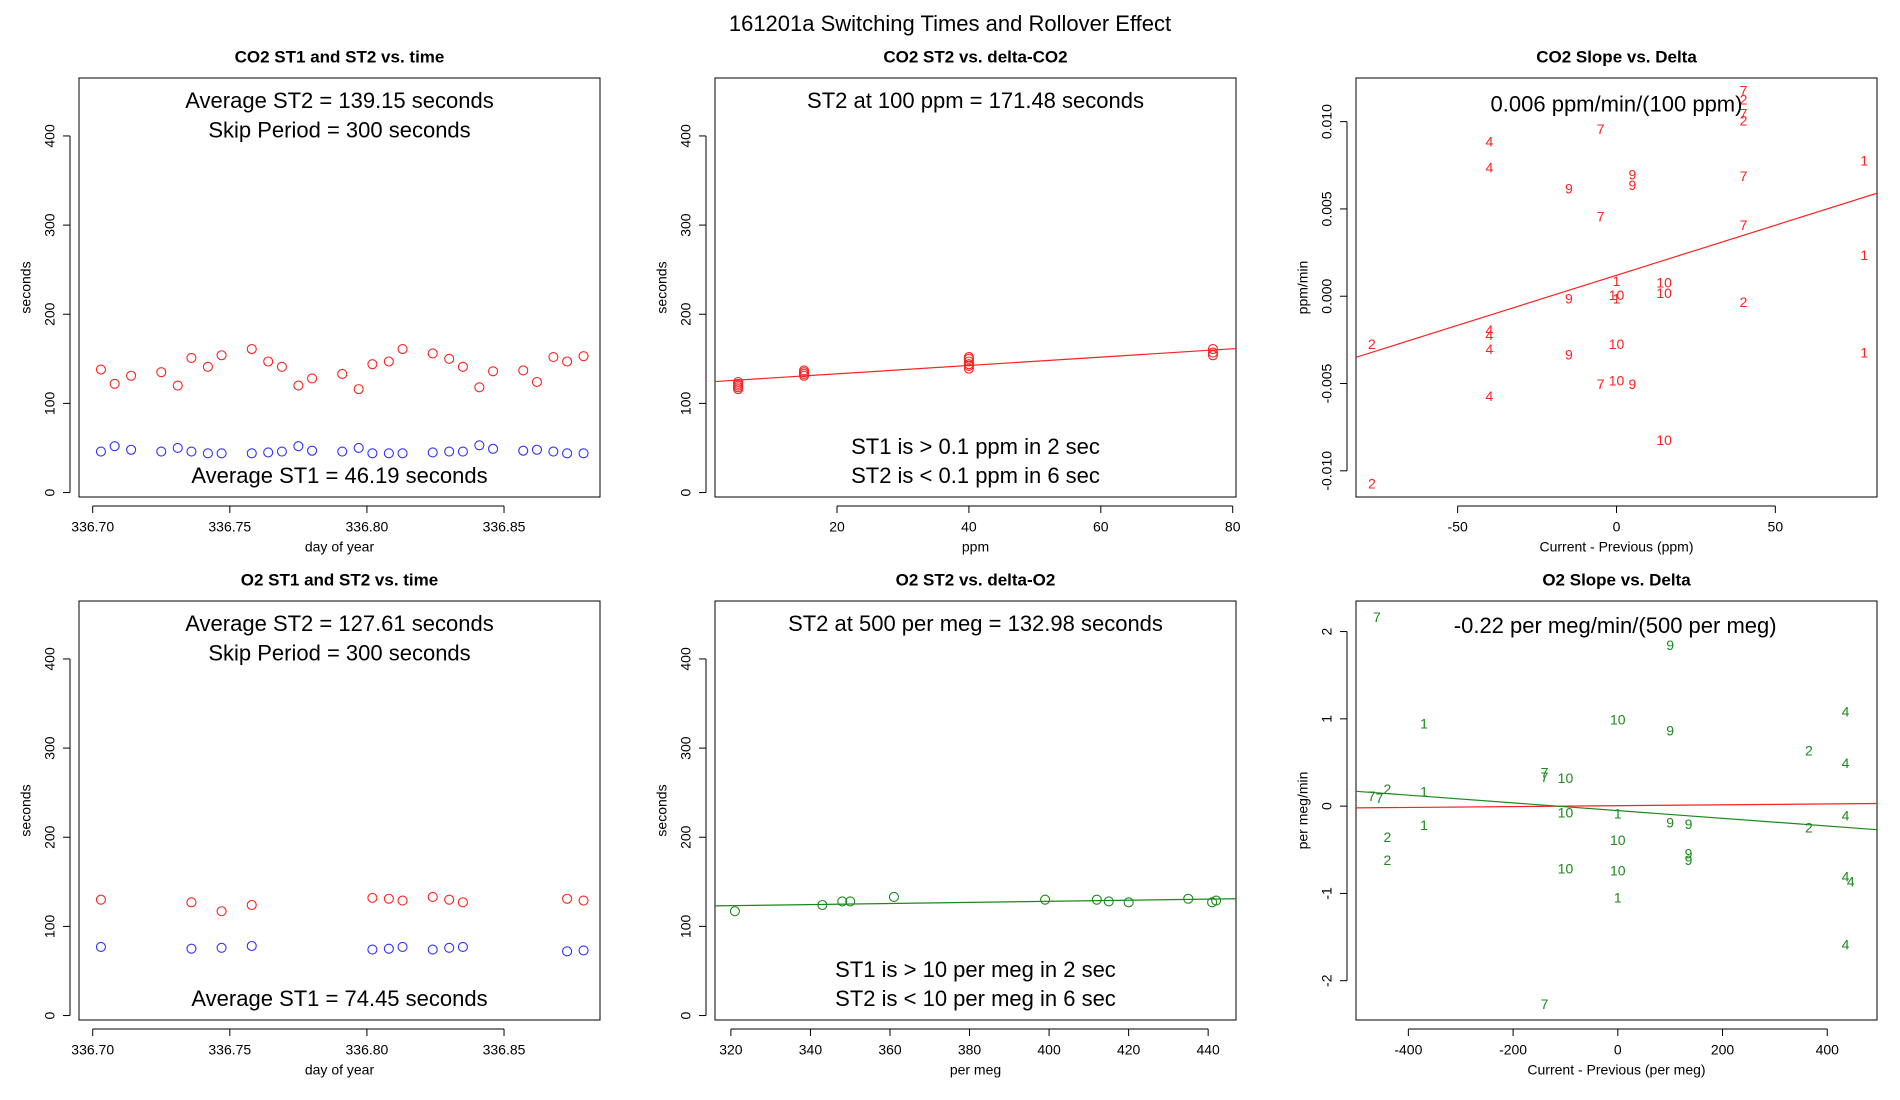  What do you see at coordinates (1327, 121) in the screenshot?
I see `y-tick-label: 0.010` at bounding box center [1327, 121].